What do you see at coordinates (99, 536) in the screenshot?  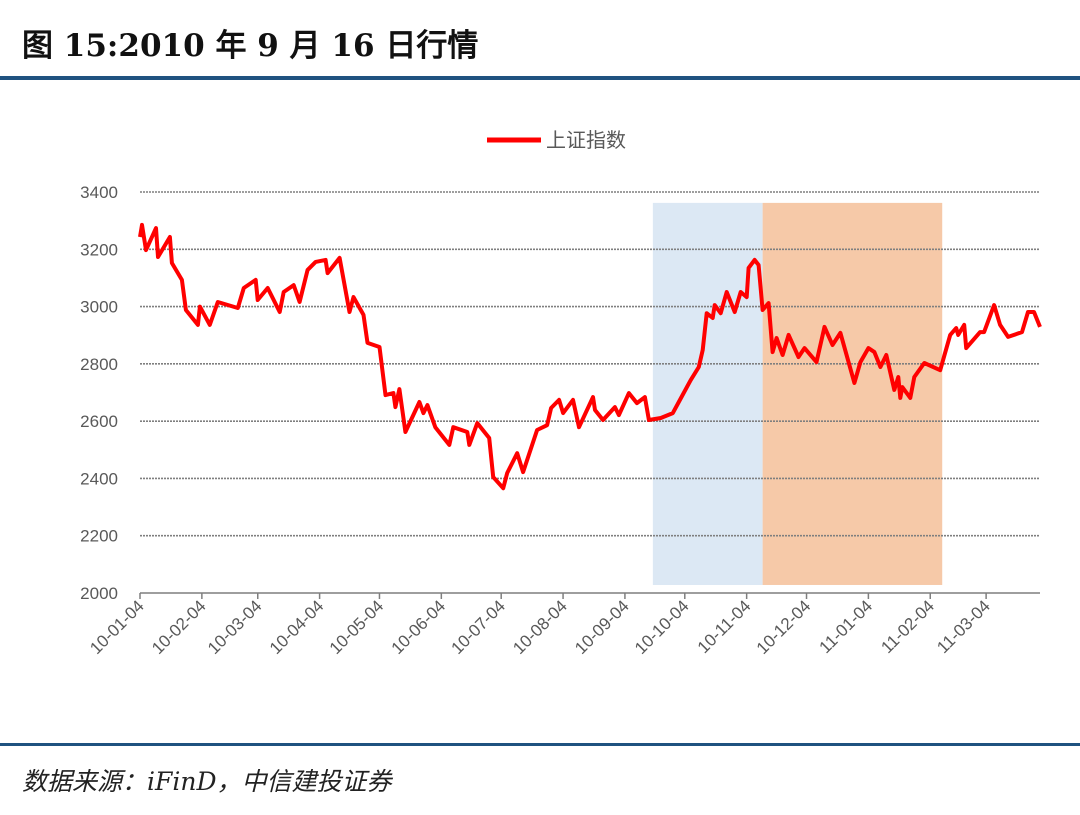 I see `y-tick-label: 2200` at bounding box center [99, 536].